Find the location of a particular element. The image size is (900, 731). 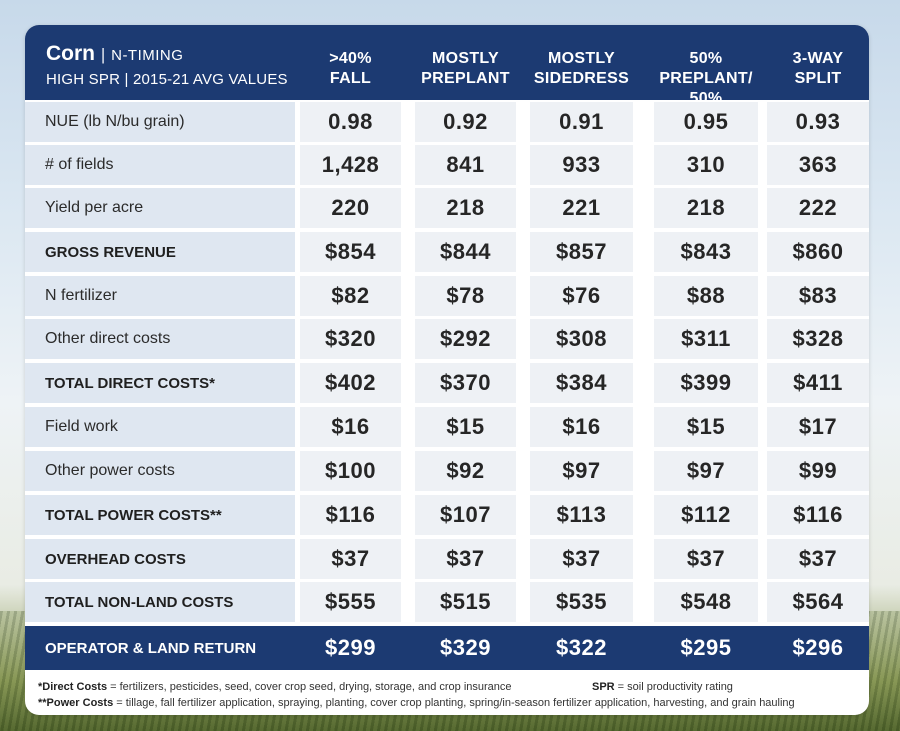

row-label: OVERHEAD COSTS is located at coordinates (160, 559).